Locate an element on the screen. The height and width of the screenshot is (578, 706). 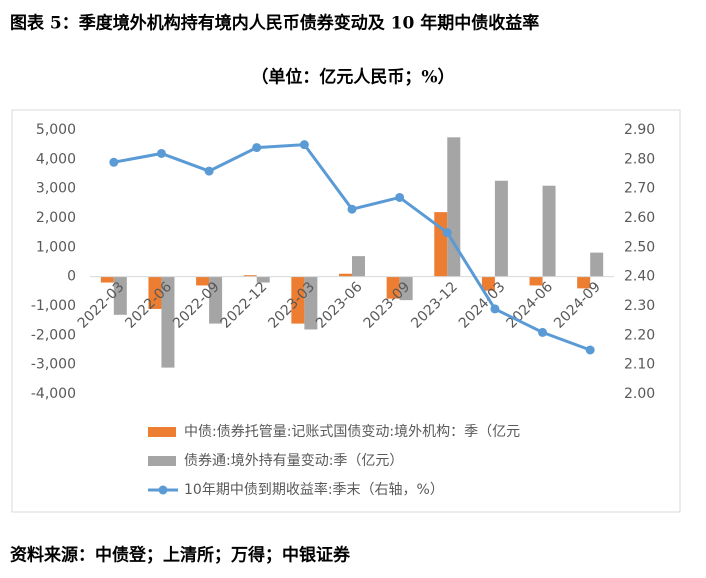
y-tick-label: -1,000 is located at coordinates (53, 306).